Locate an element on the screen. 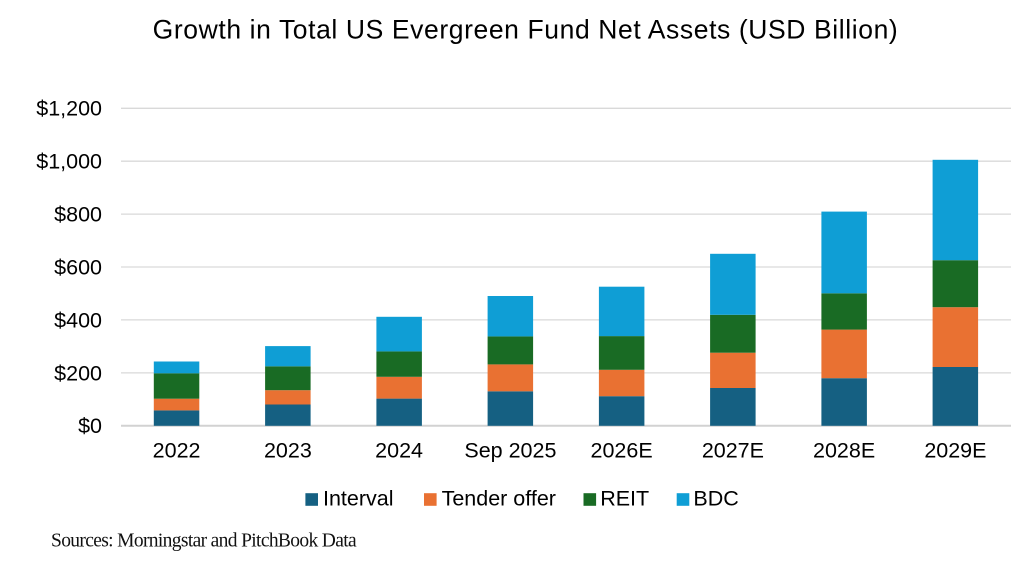 Image resolution: width=1024 pixels, height=561 pixels. svg-text: Sep 2025 is located at coordinates (510, 451).